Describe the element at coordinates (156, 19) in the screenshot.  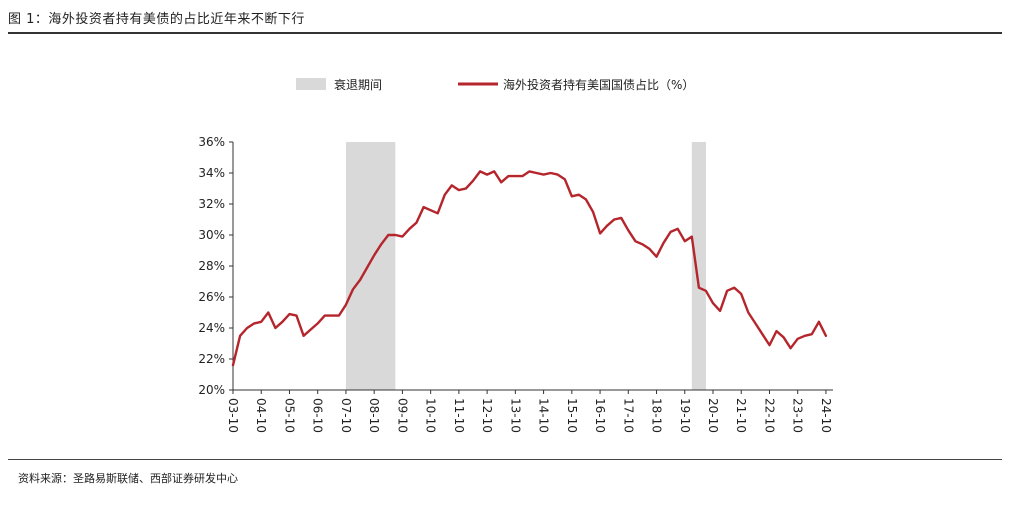
I see `figure-title: 图 1：海外投资者持有美债的占比近年来不断下行` at that location.